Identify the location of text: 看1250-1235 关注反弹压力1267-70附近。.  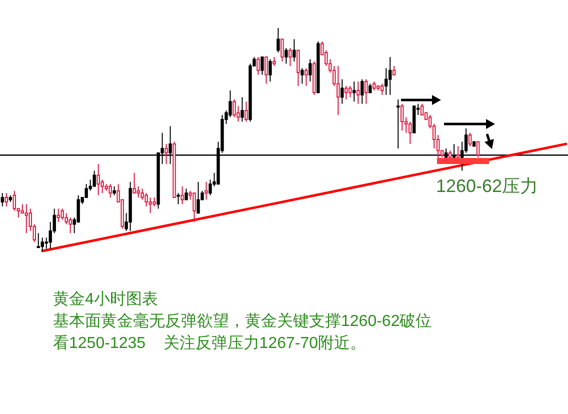
(209, 343).